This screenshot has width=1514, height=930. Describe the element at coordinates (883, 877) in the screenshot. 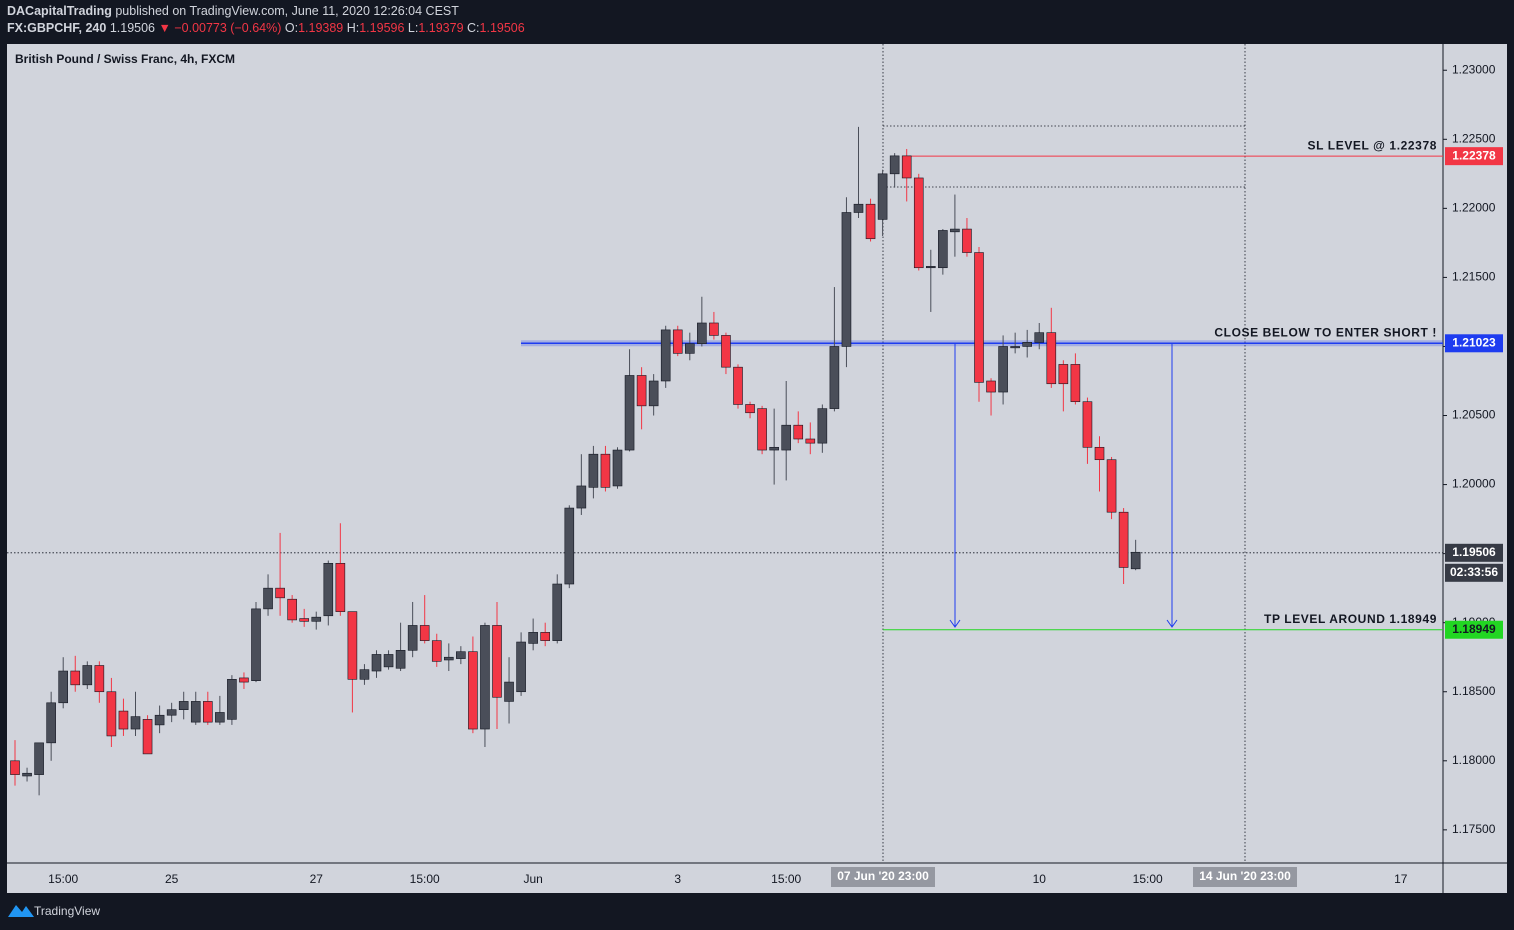

I see `x-marker-tag` at that location.